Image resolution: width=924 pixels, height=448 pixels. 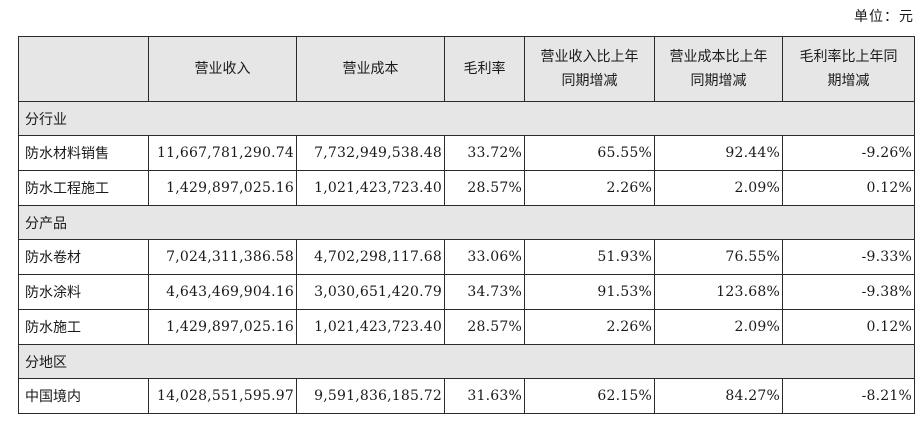 I want to click on header-cost-change: 营业成本比上年 同期增减, so click(x=718, y=69).